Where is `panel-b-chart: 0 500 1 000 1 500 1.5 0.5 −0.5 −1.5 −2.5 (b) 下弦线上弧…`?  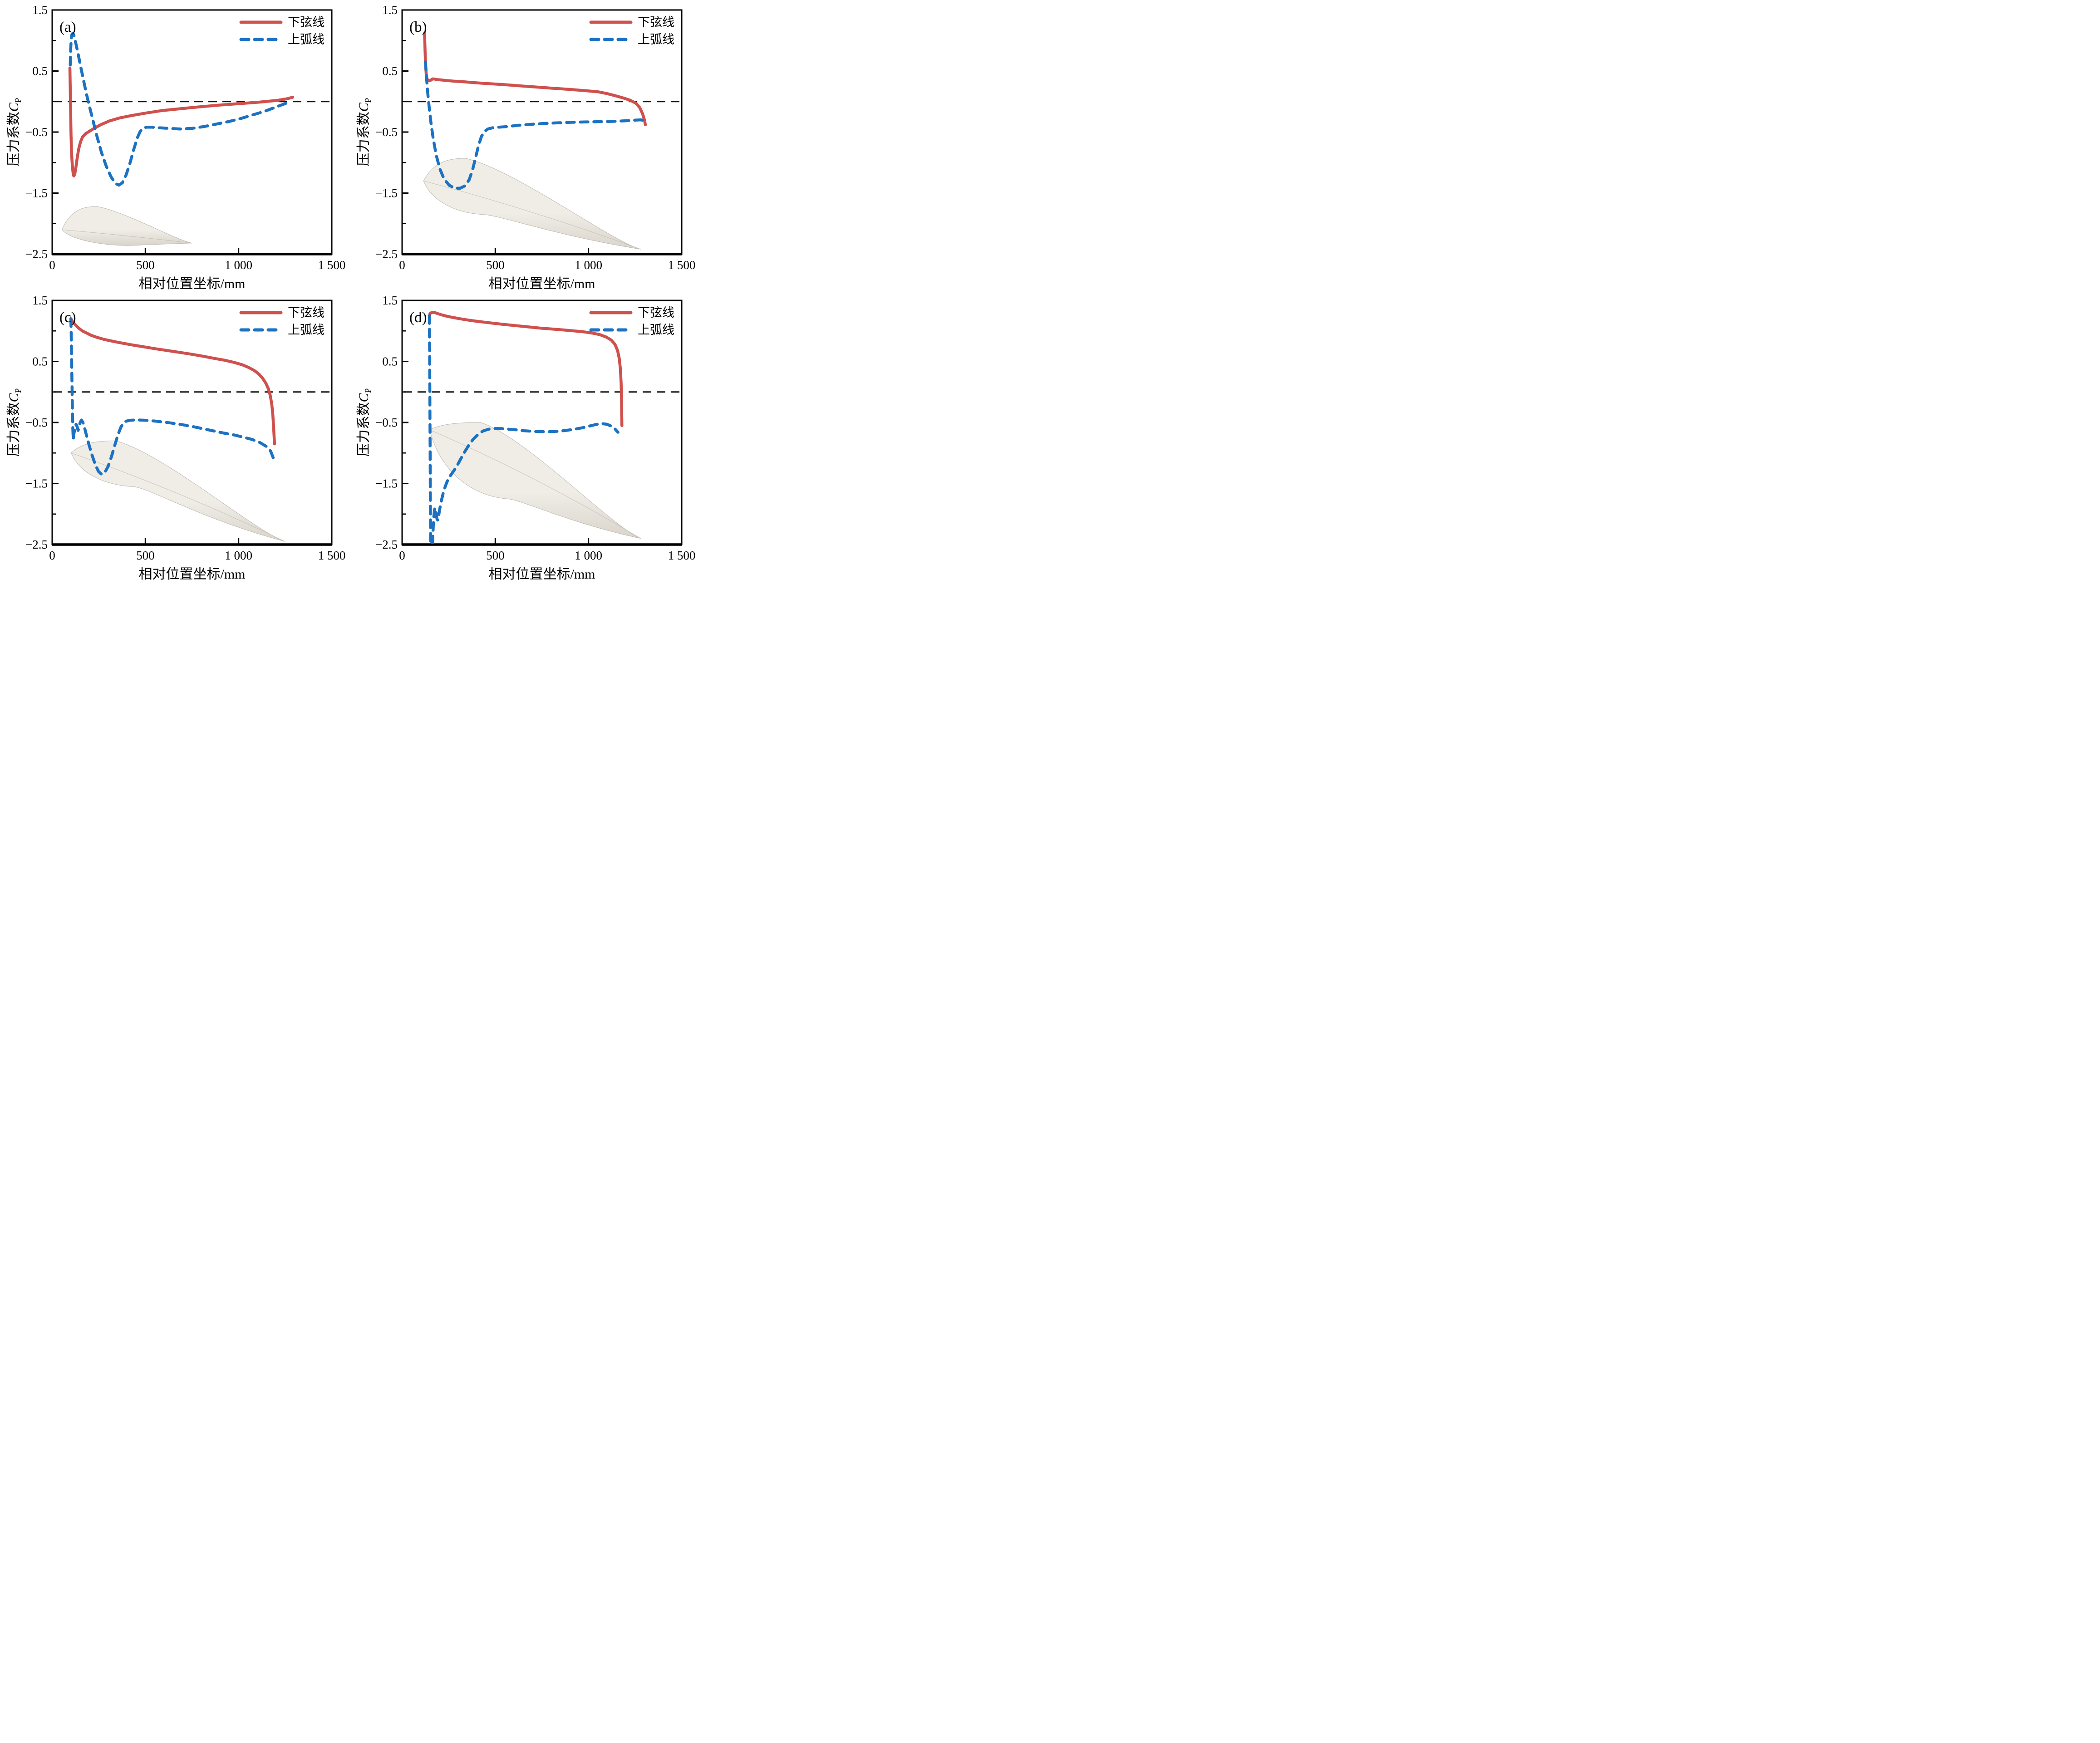 panel-b-chart: 0 500 1 000 1 500 1.5 0.5 −0.5 −1.5 −2.5 (b) 下弦线上弧… is located at coordinates (526, 147).